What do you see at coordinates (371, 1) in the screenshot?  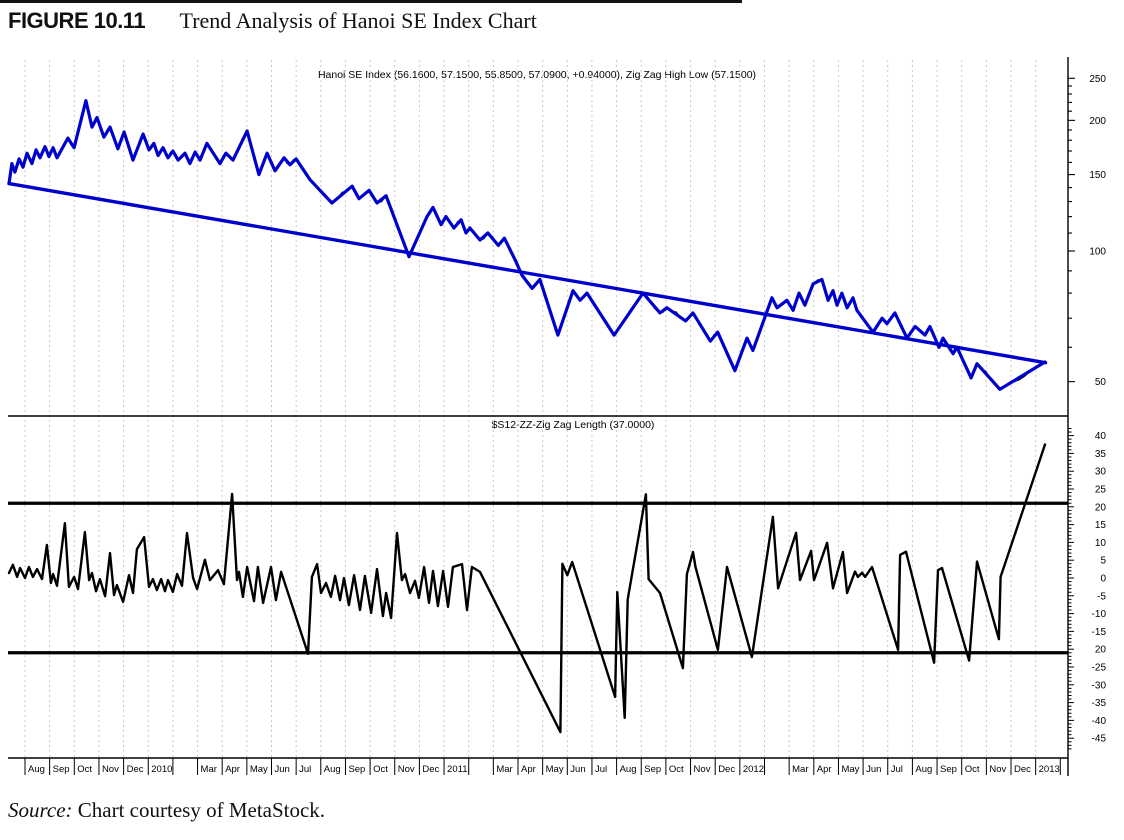 I see `figure-top-rule` at bounding box center [371, 1].